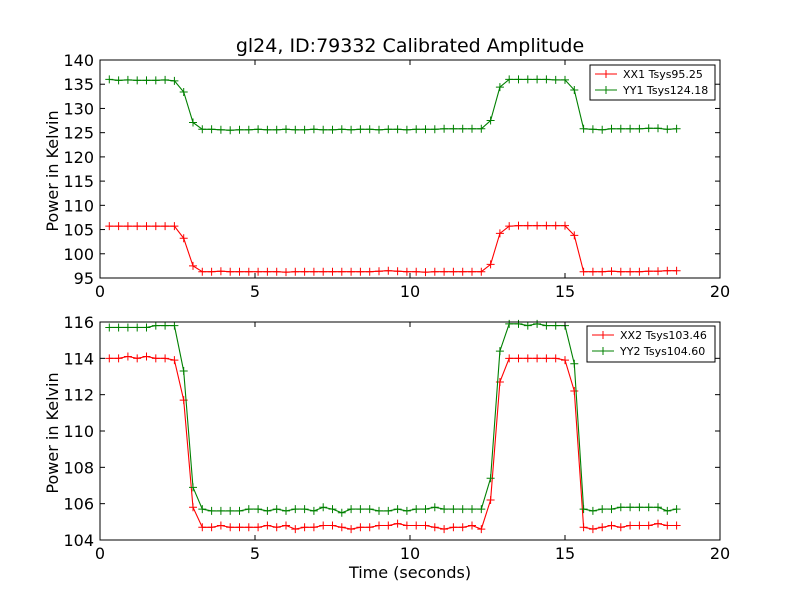 This screenshot has height=600, width=800. What do you see at coordinates (78, 254) in the screenshot?
I see `y-tick-label: 100` at bounding box center [78, 254].